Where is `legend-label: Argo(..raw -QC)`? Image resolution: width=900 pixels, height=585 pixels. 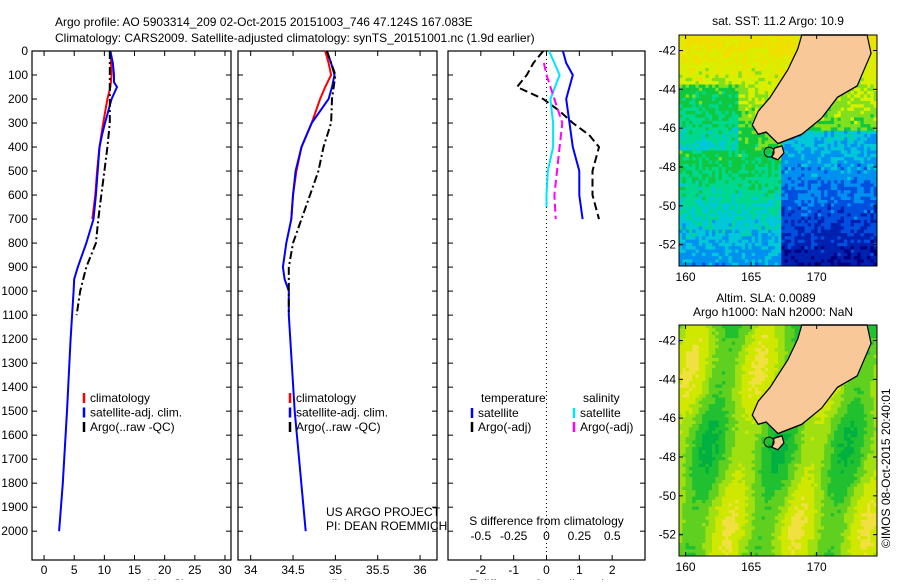
legend-label: Argo(..raw -QC) is located at coordinates (132, 427).